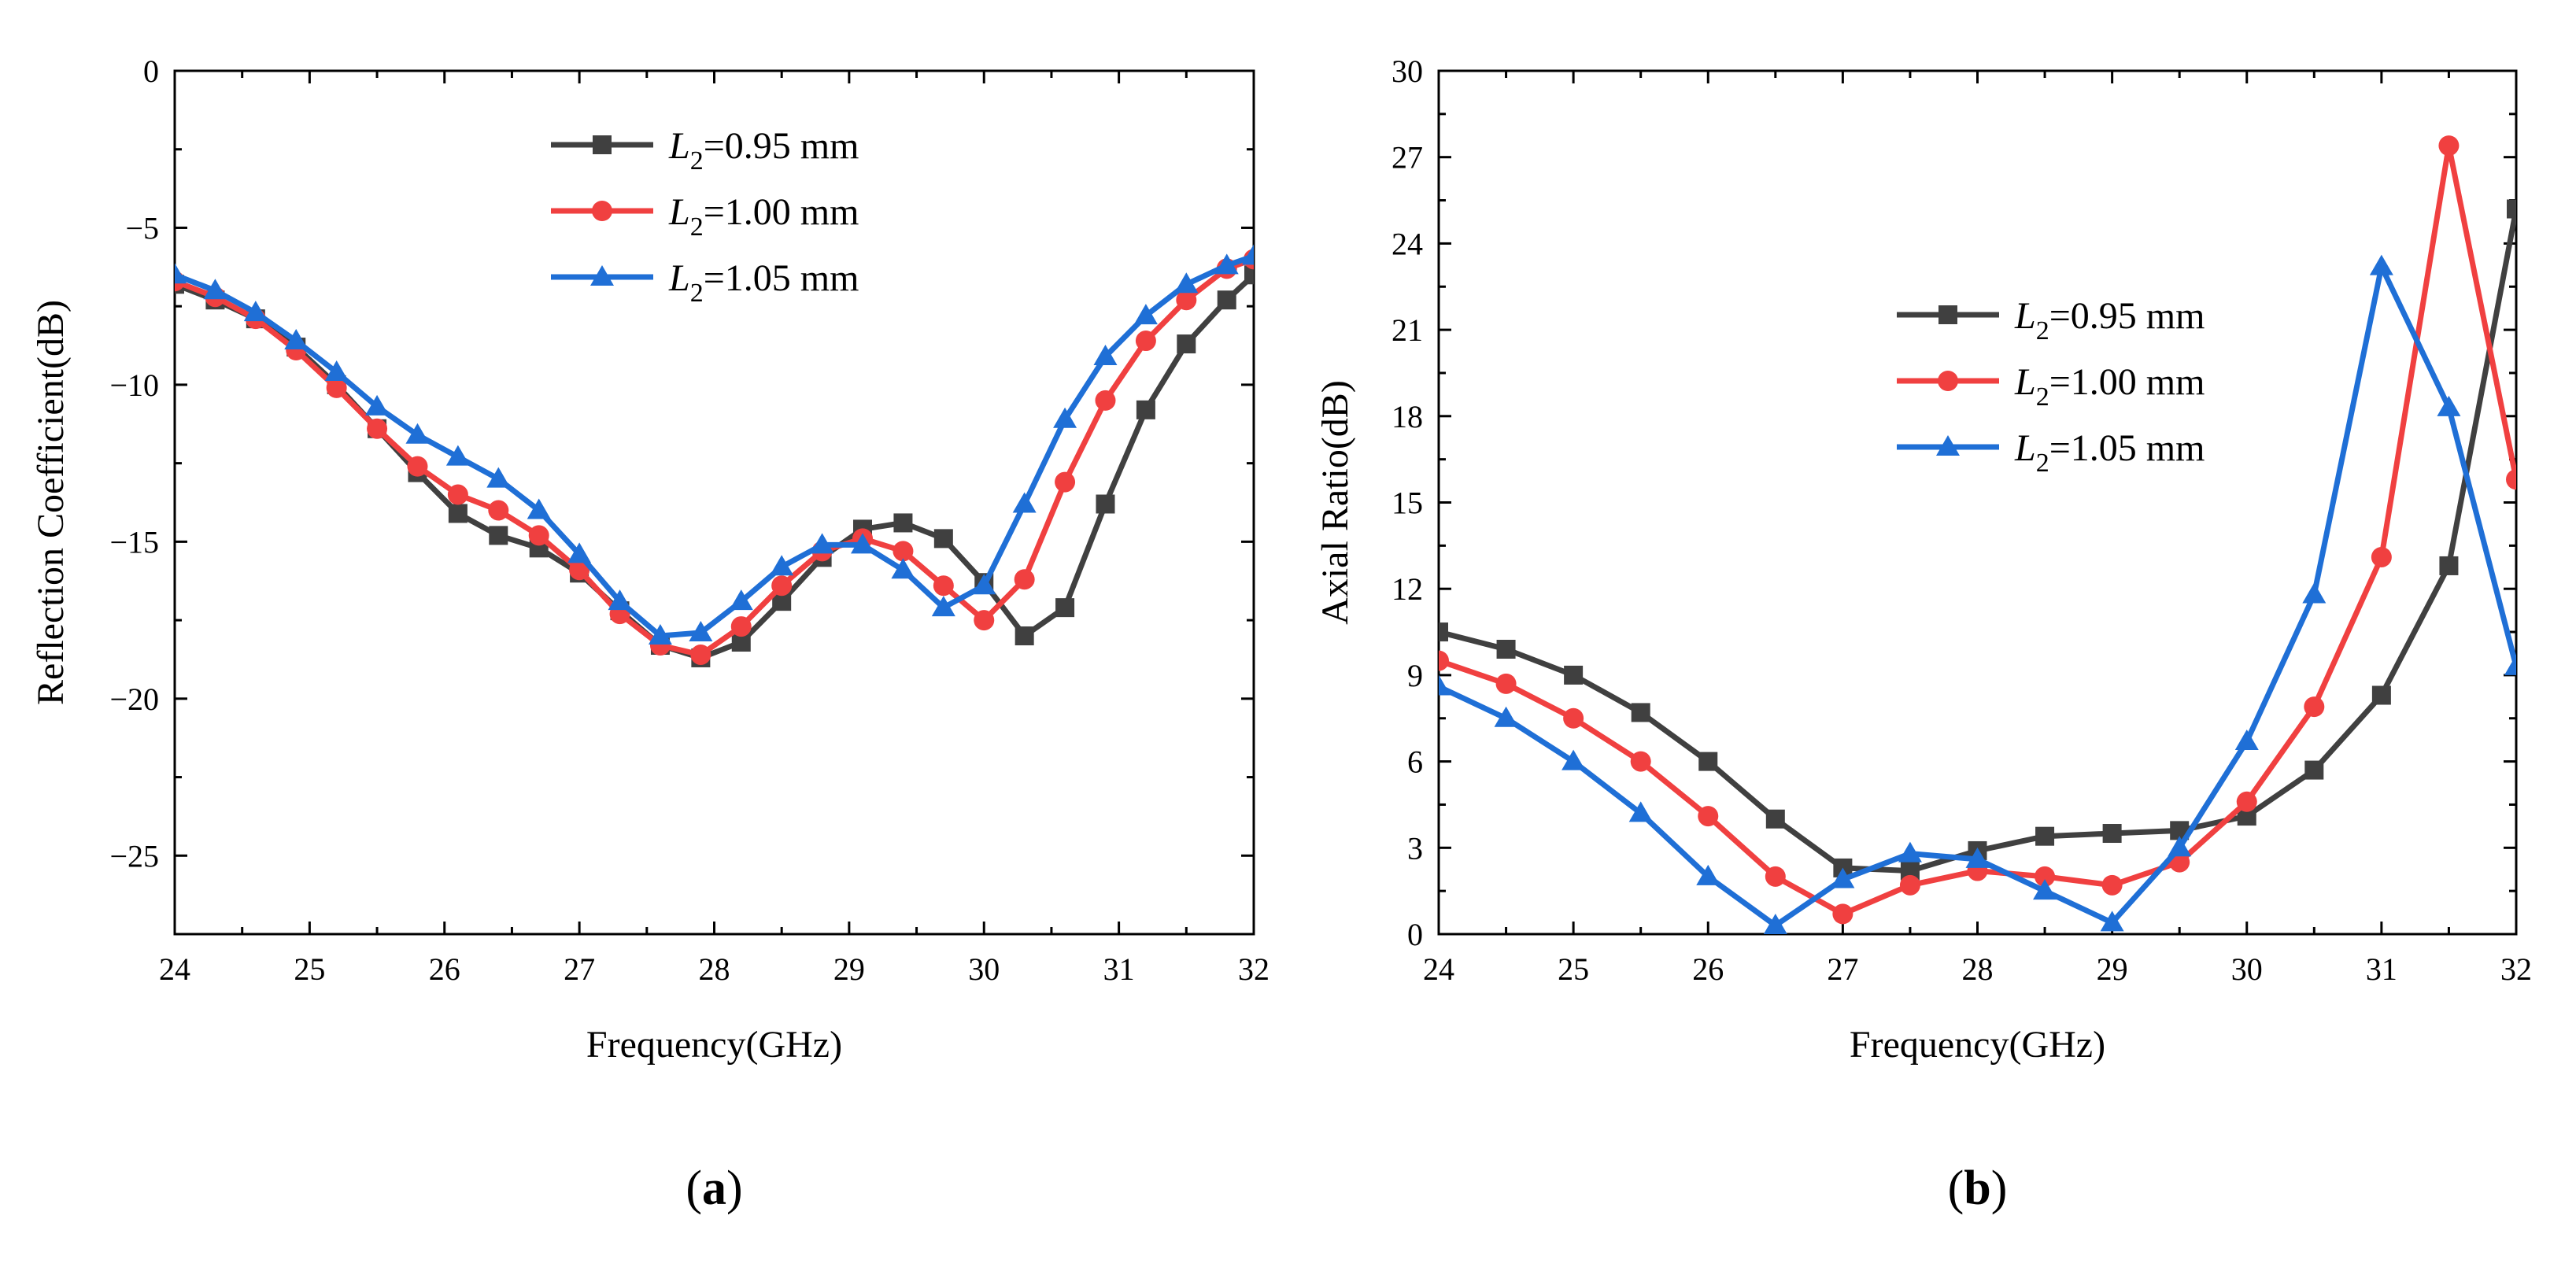  What do you see at coordinates (714, 467) in the screenshot?
I see `series-line` at bounding box center [714, 467].